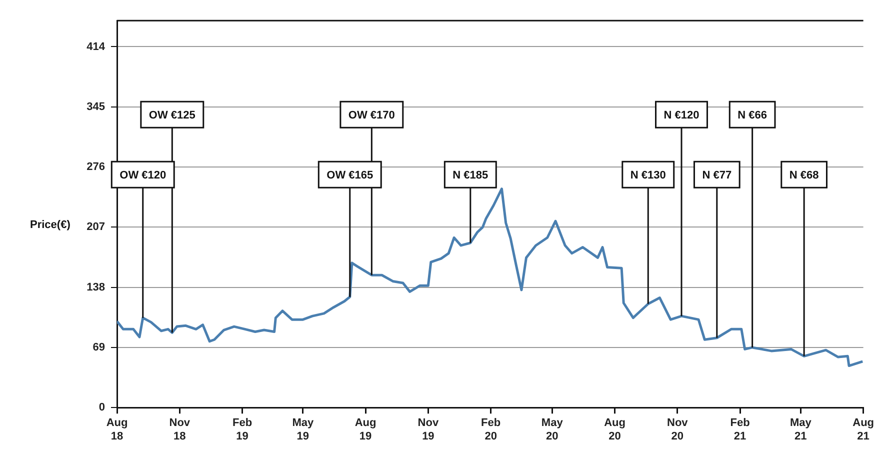  What do you see at coordinates (552, 429) in the screenshot?
I see `x-tick-label: May 20` at bounding box center [552, 429].